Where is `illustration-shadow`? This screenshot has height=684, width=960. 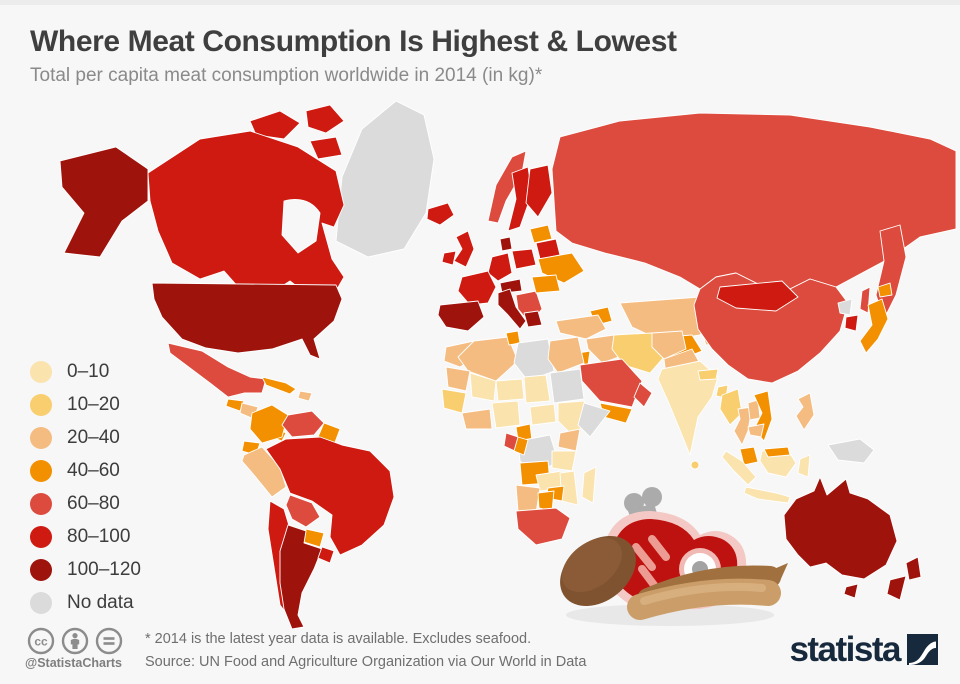
illustration-shadow is located at coordinates (670, 615).